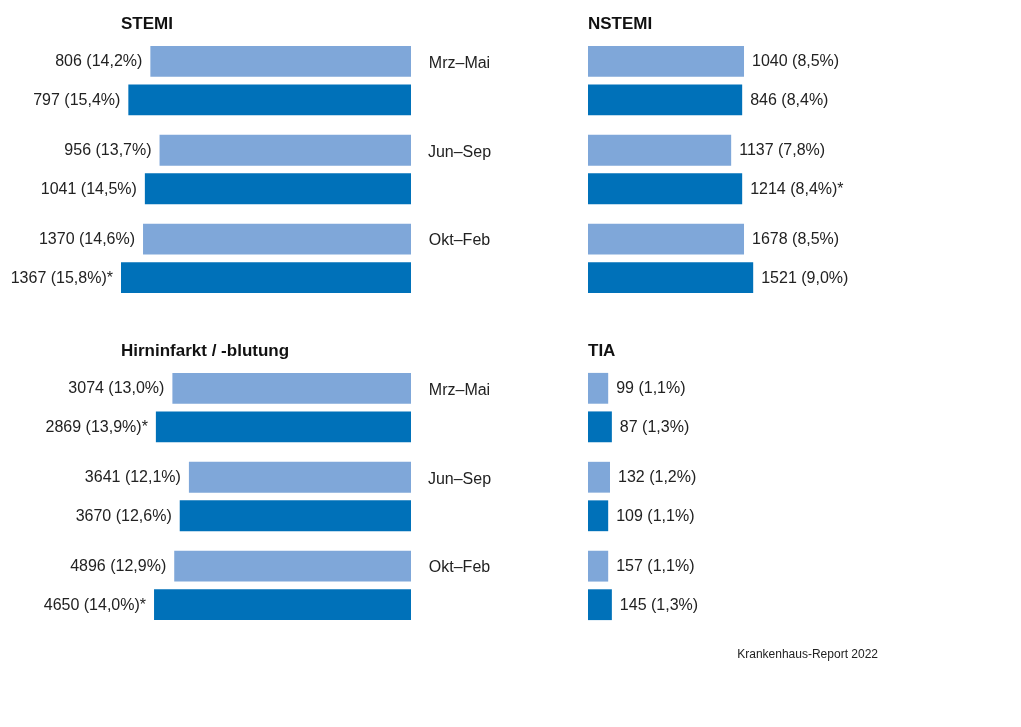 The image size is (1021, 727). Describe the element at coordinates (96, 426) in the screenshot. I see `data-label: 2869 (13,9%)*` at that location.